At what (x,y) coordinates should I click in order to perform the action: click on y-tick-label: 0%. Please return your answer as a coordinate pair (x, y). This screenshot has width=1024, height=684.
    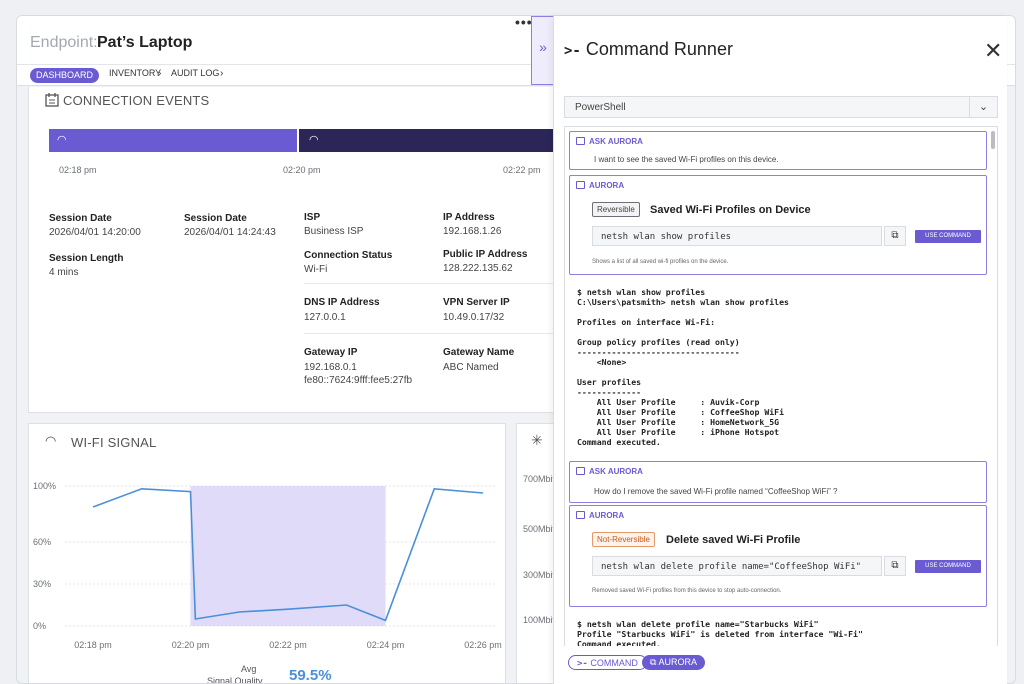
    Looking at the image, I should click on (39, 626).